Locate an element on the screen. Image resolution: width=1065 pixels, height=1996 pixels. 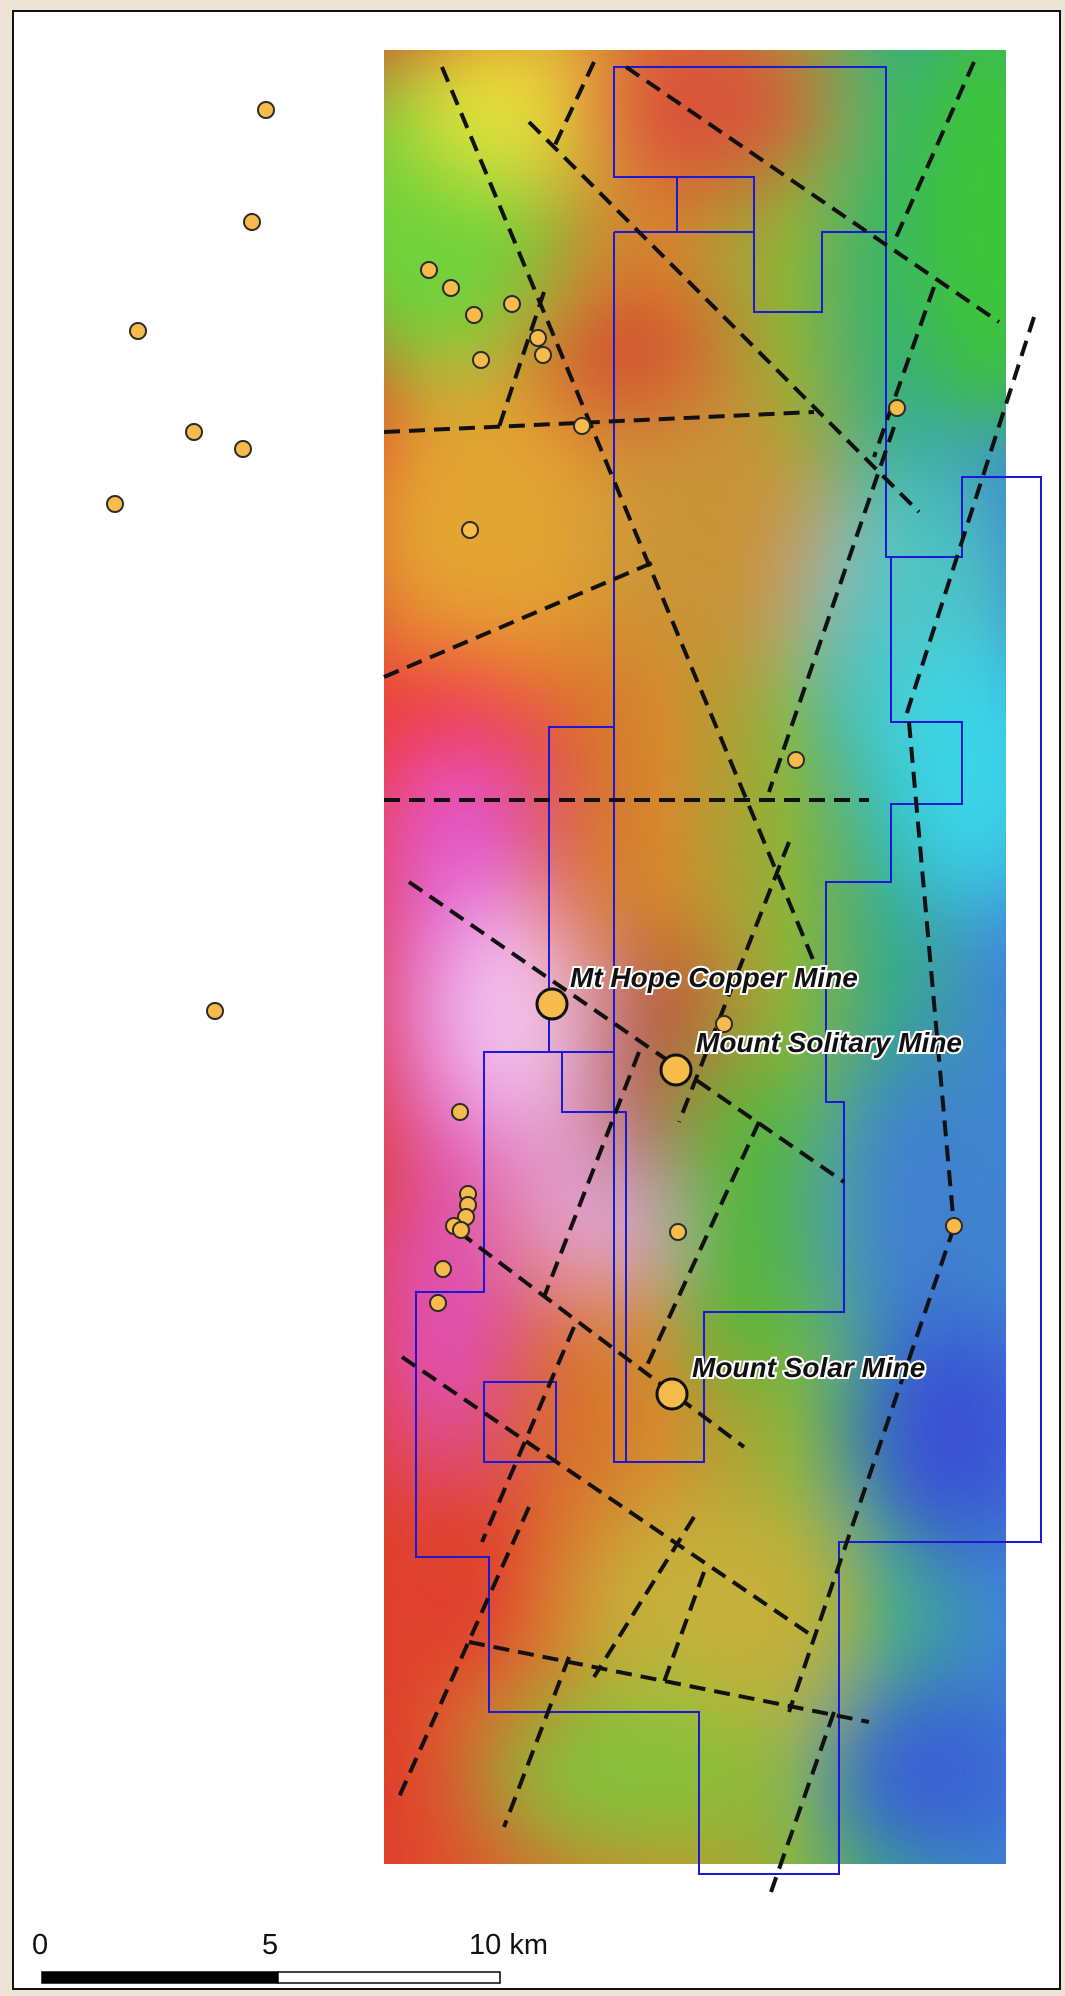
scale-tick-label: 10 km is located at coordinates (508, 1945).